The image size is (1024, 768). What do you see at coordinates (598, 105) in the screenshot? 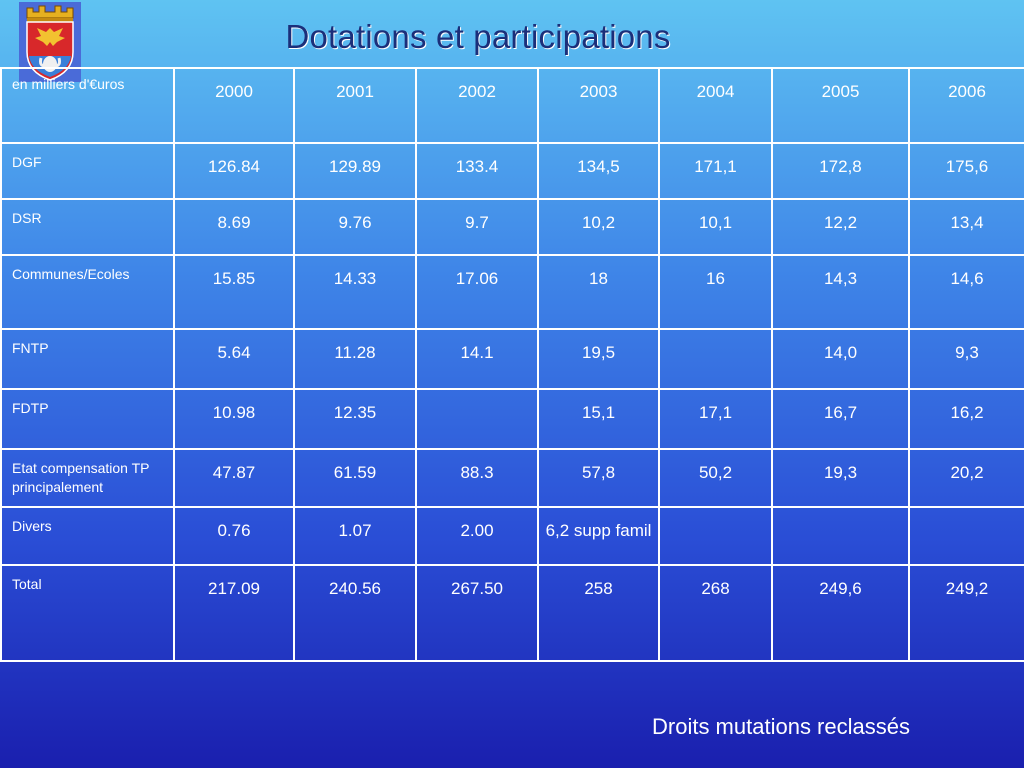
I see `year-header: 2003` at bounding box center [598, 105].